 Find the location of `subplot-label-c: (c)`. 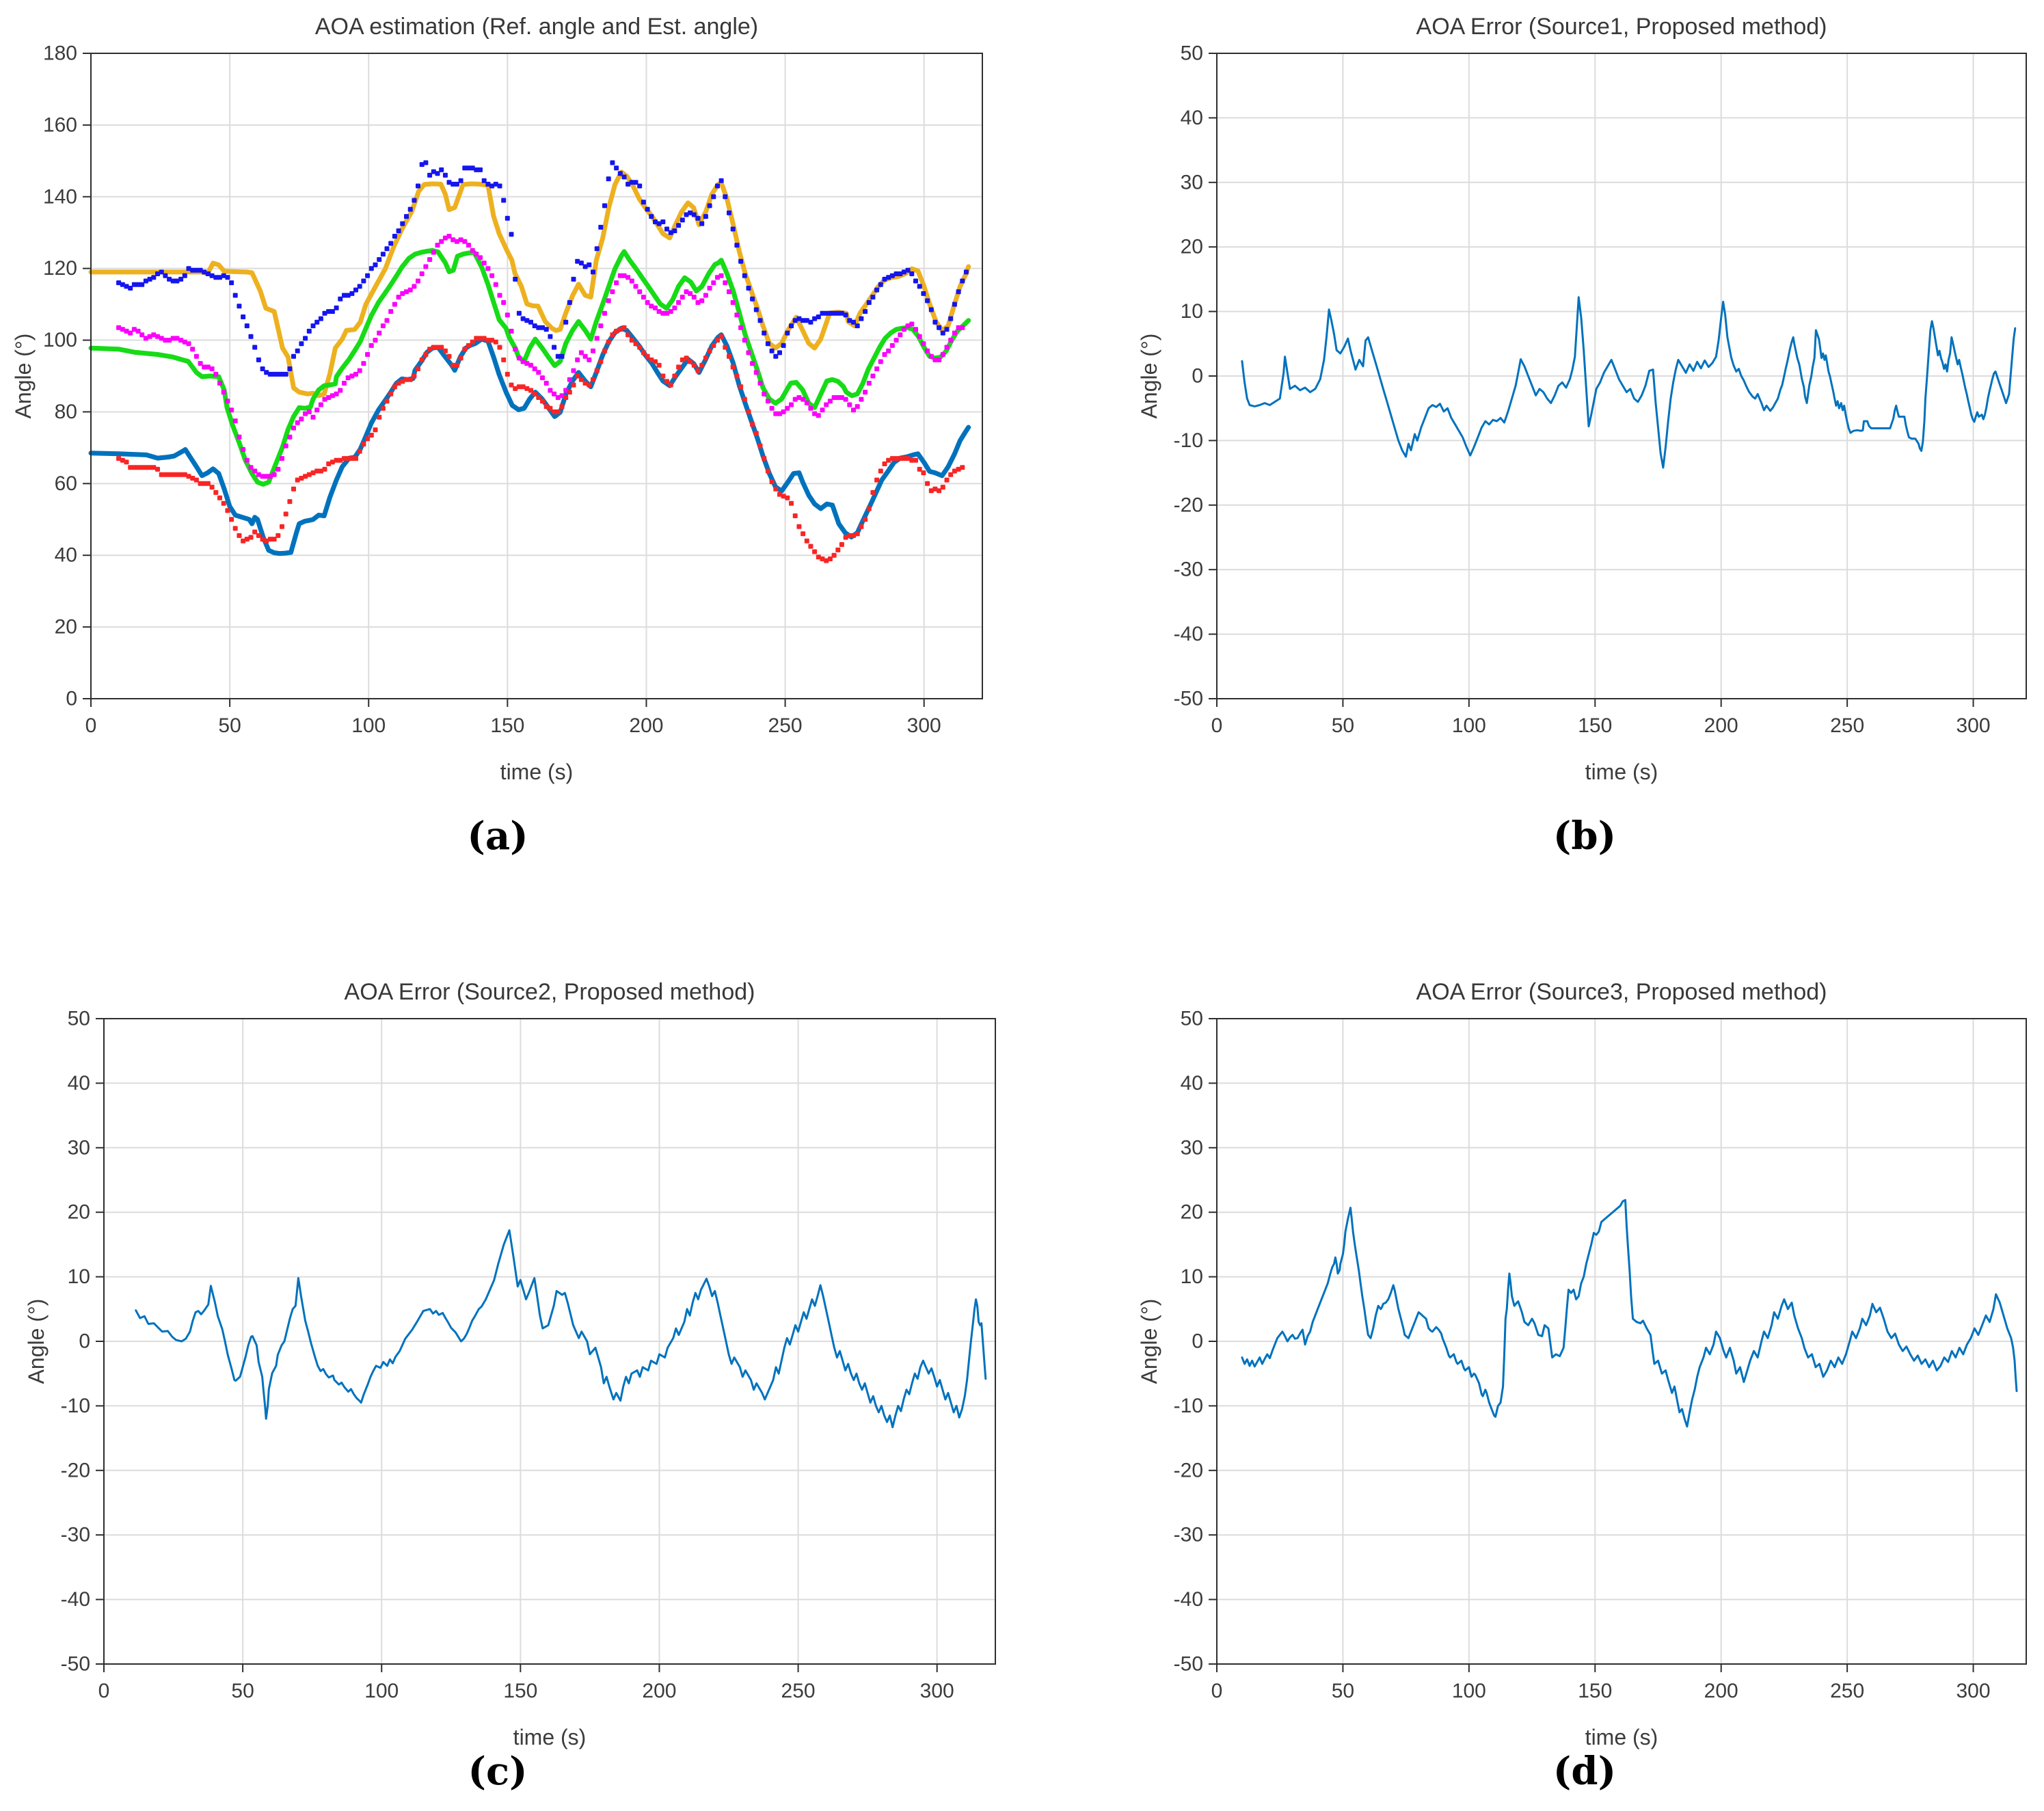

subplot-label-c: (c) is located at coordinates (498, 1772).